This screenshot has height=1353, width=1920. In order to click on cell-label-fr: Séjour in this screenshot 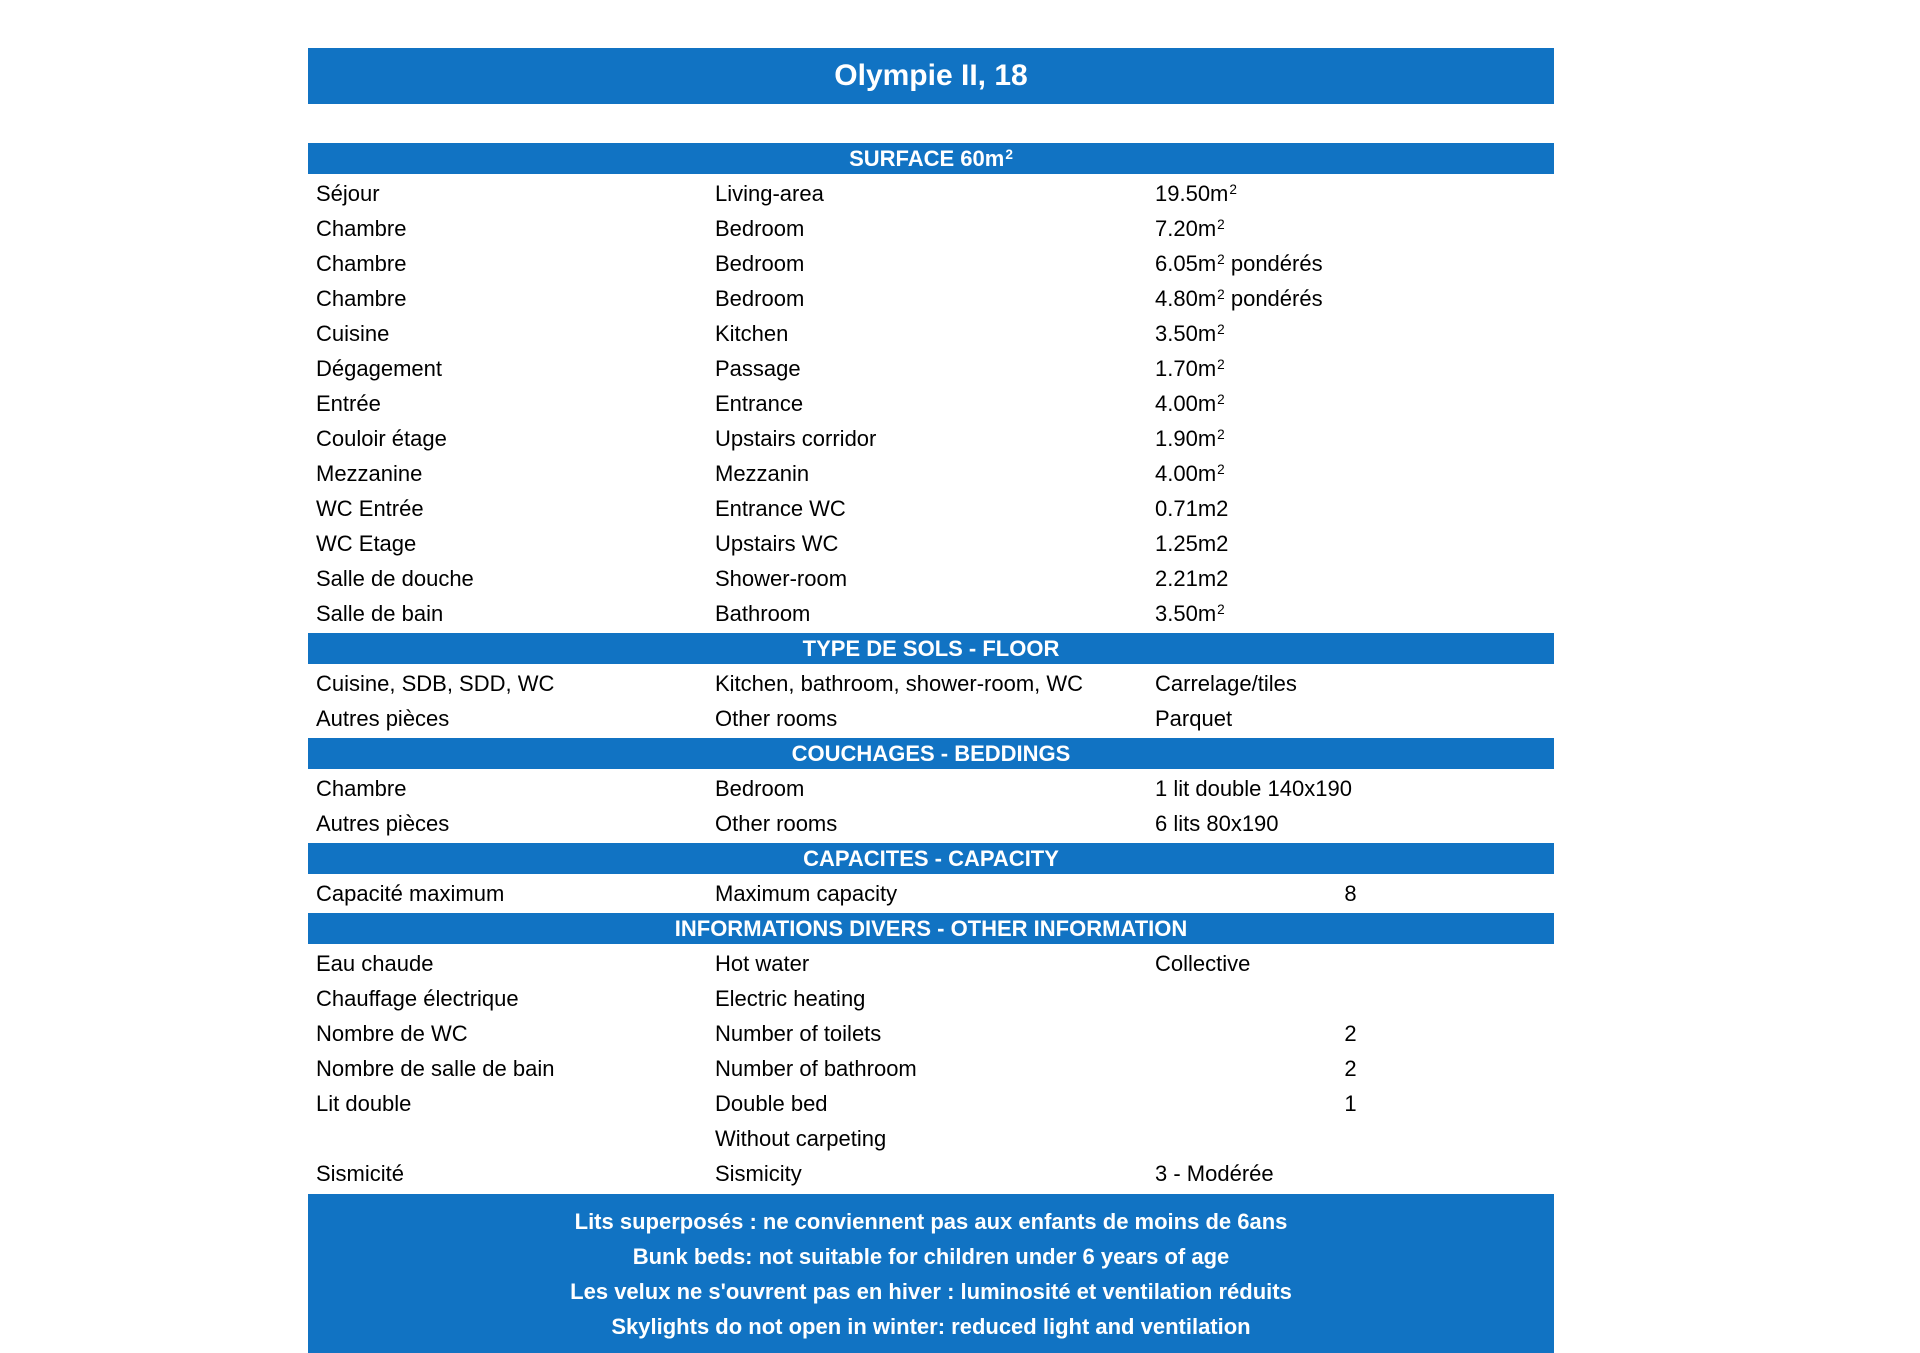, I will do `click(348, 193)`.